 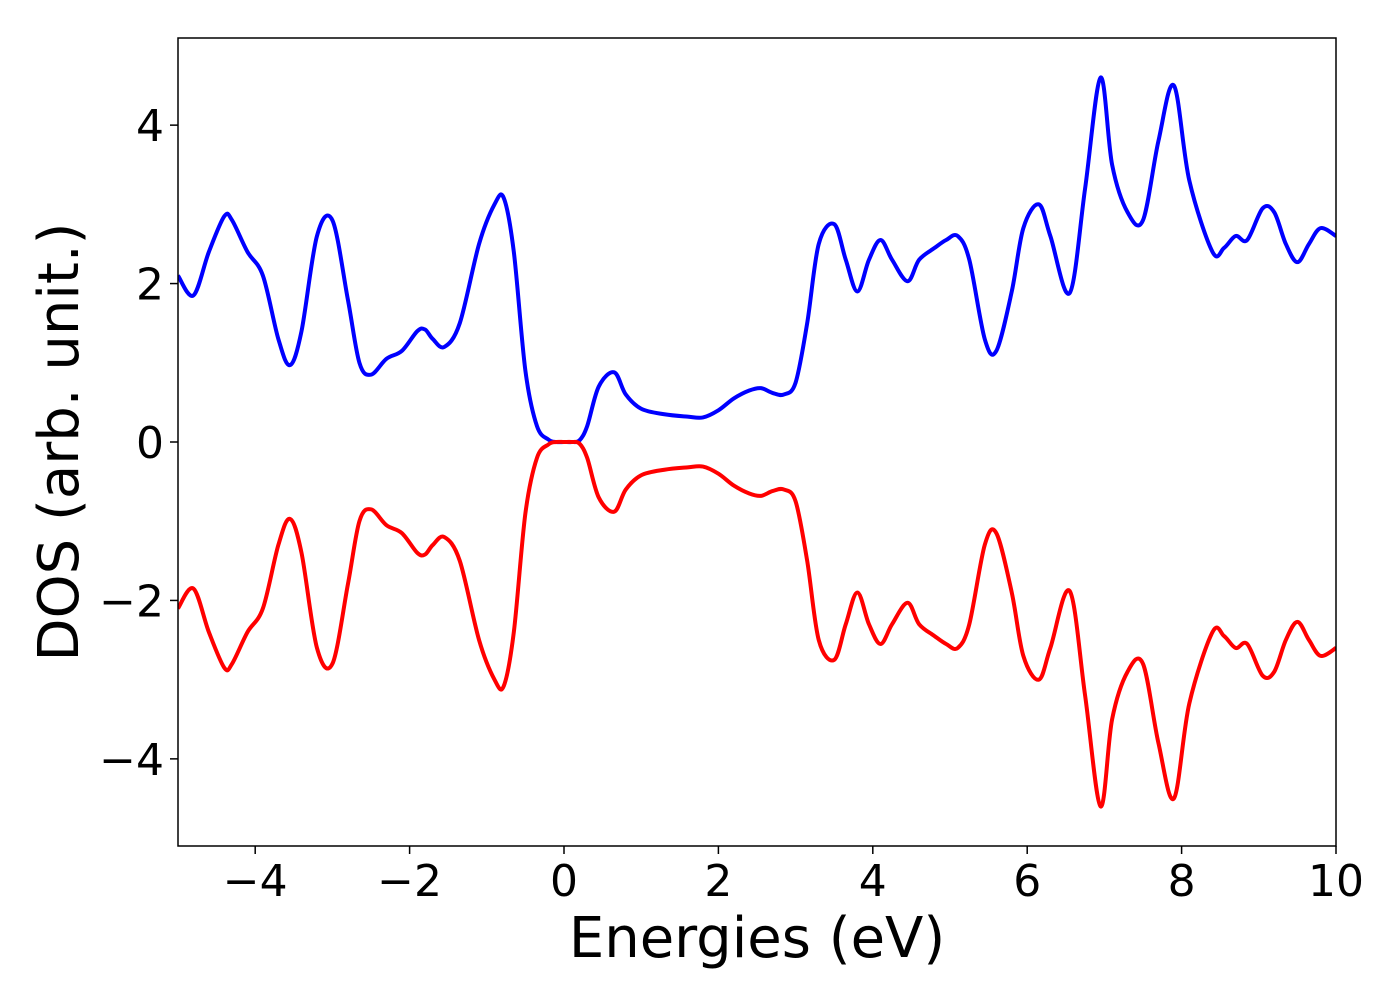 I want to click on x-axis: −4 −2 0 2 4 6 8 10, so click(x=793, y=876).